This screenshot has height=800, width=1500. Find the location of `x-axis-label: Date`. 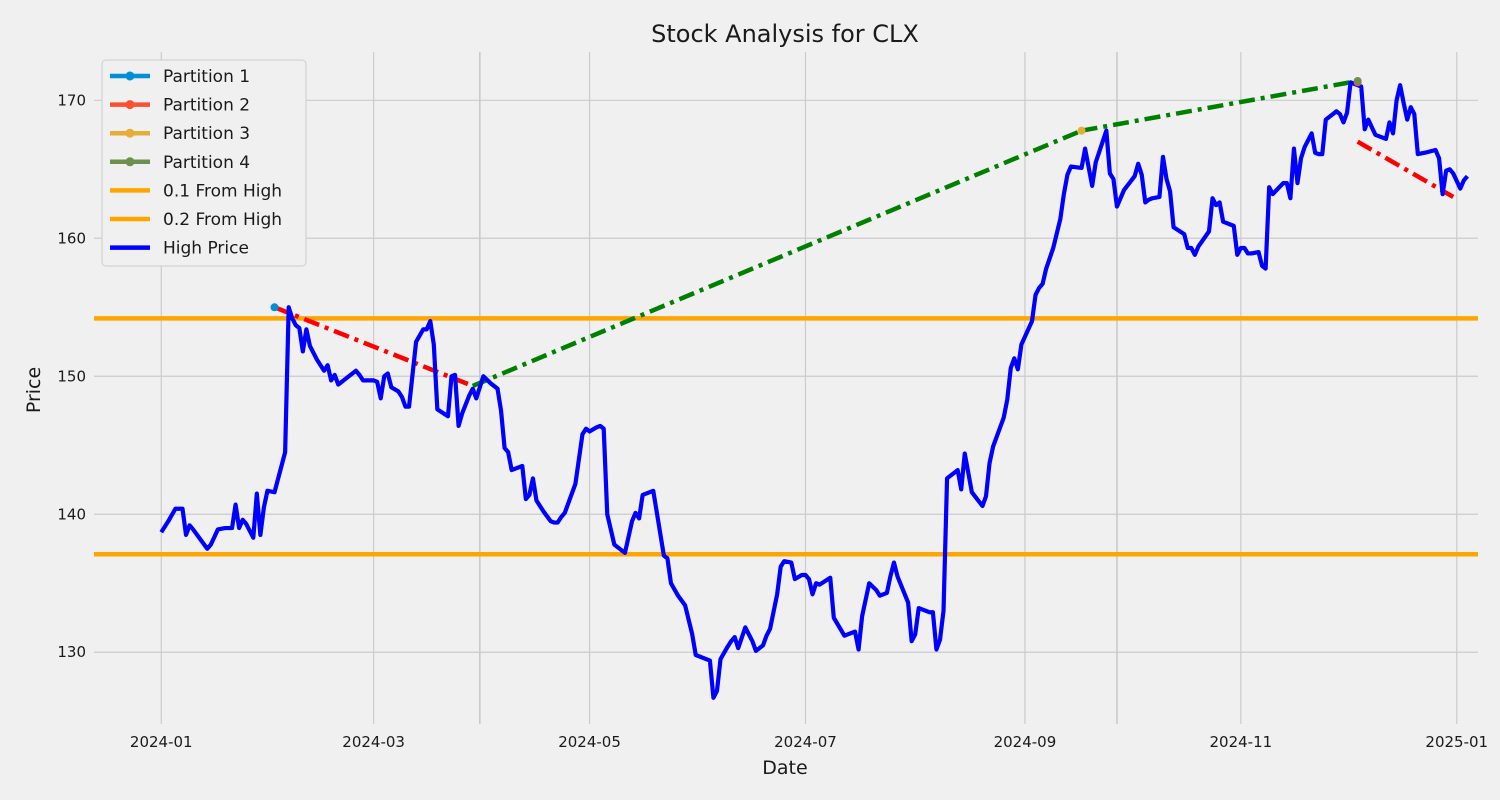

x-axis-label: Date is located at coordinates (784, 768).